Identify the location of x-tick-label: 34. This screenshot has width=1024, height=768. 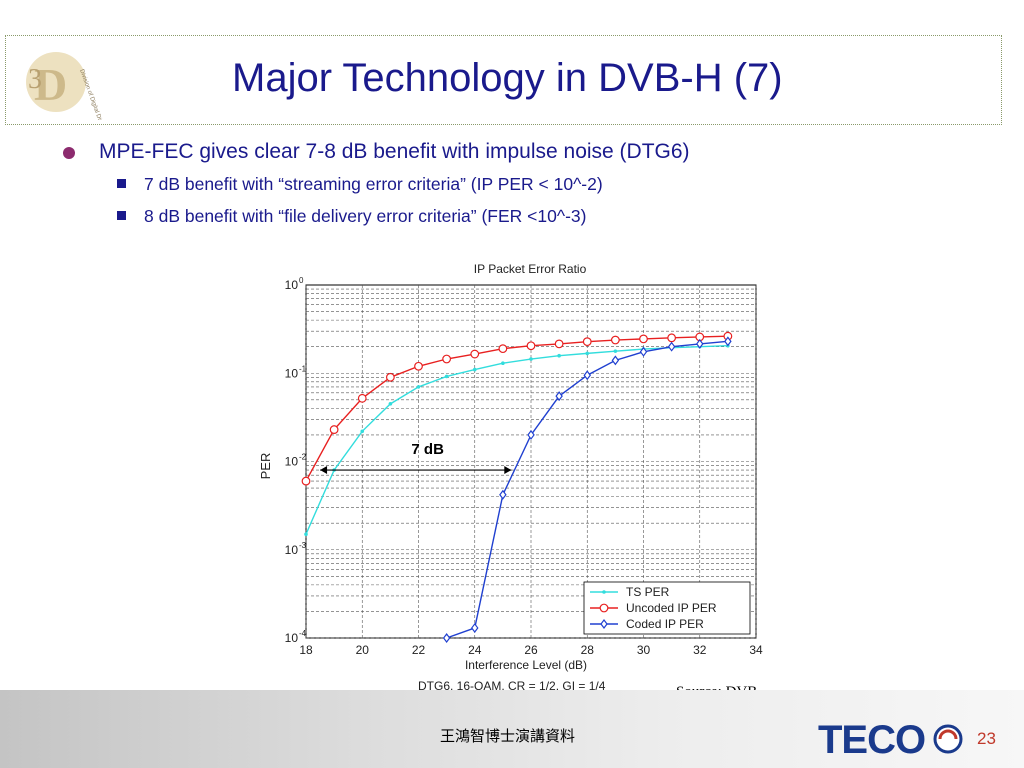
(756, 650).